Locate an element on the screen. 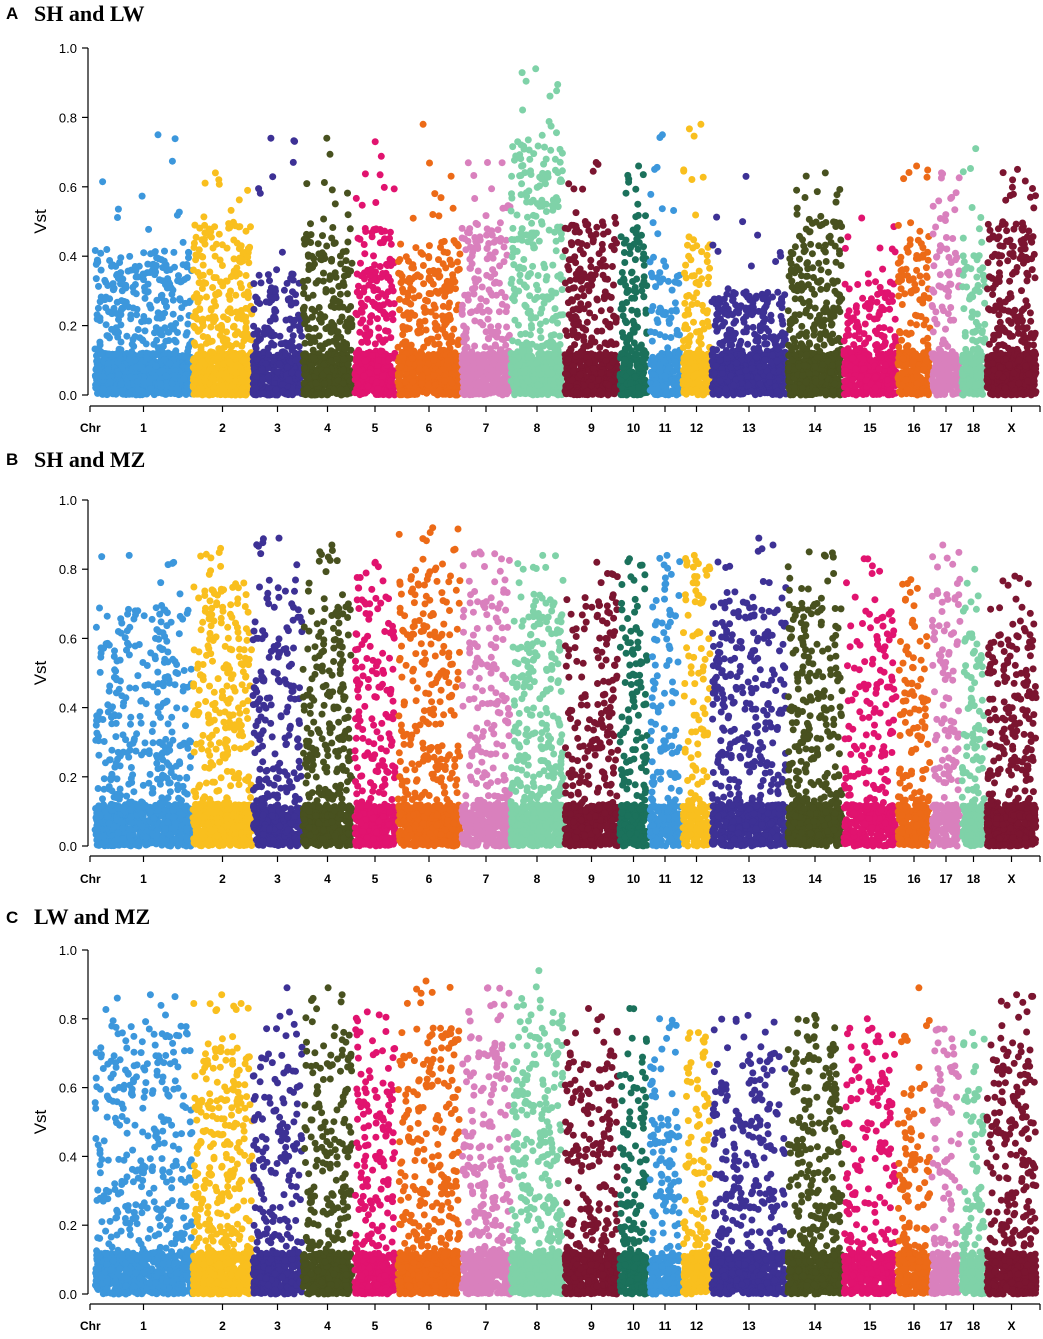 The height and width of the screenshot is (1339, 1043). chr-2-points is located at coordinates (222, 284).